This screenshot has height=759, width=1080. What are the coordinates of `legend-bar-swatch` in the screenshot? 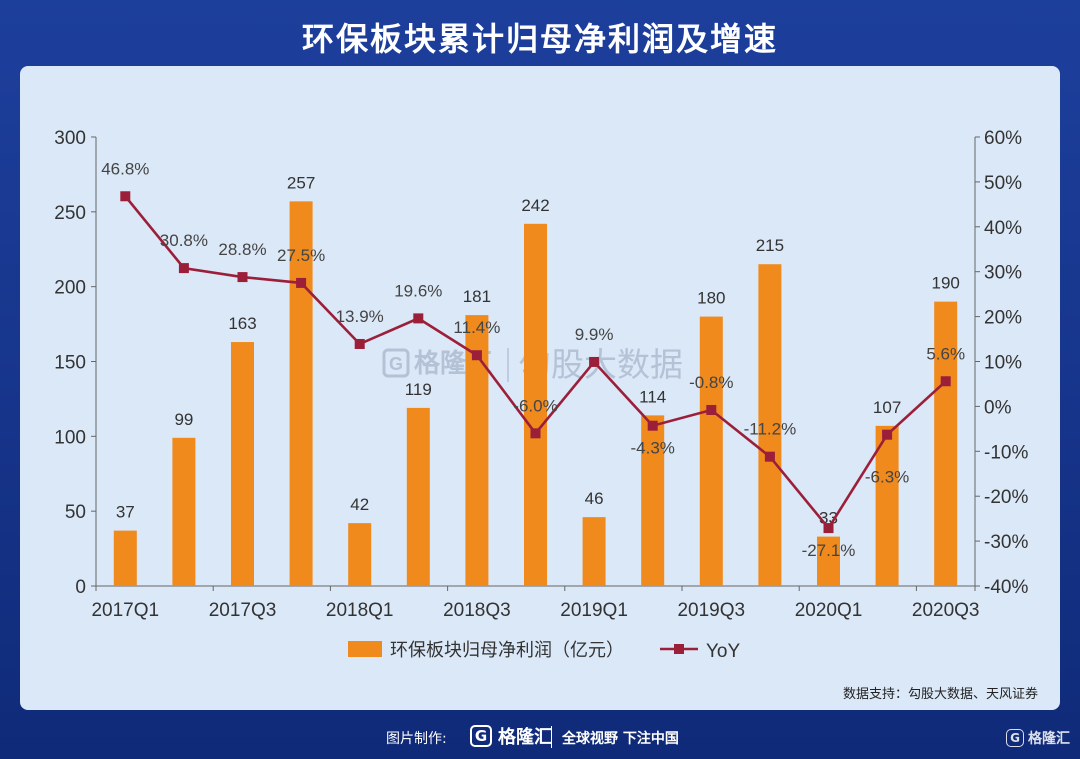 It's located at (365, 649).